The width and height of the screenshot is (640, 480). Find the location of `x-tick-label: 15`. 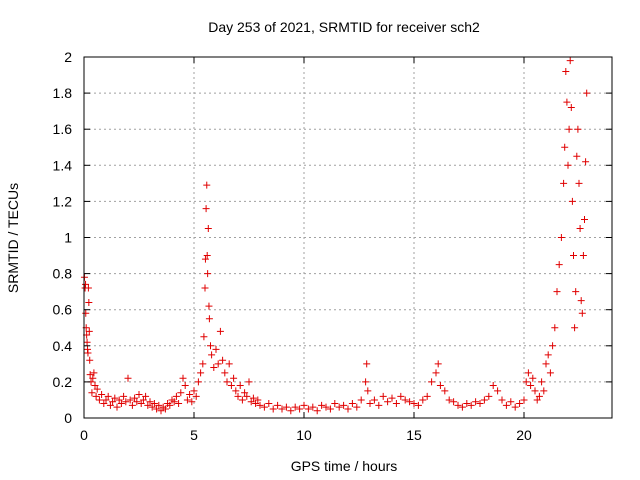

x-tick-label: 15 is located at coordinates (414, 435).